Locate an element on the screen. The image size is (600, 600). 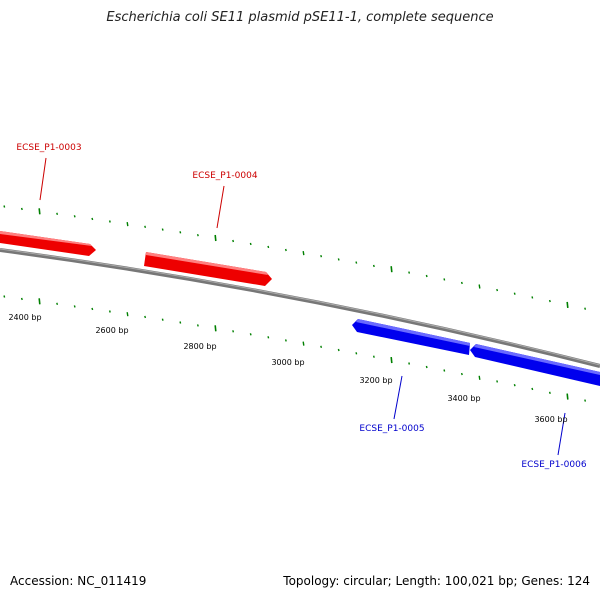
position-label: 3000 bp is located at coordinates (287, 362).